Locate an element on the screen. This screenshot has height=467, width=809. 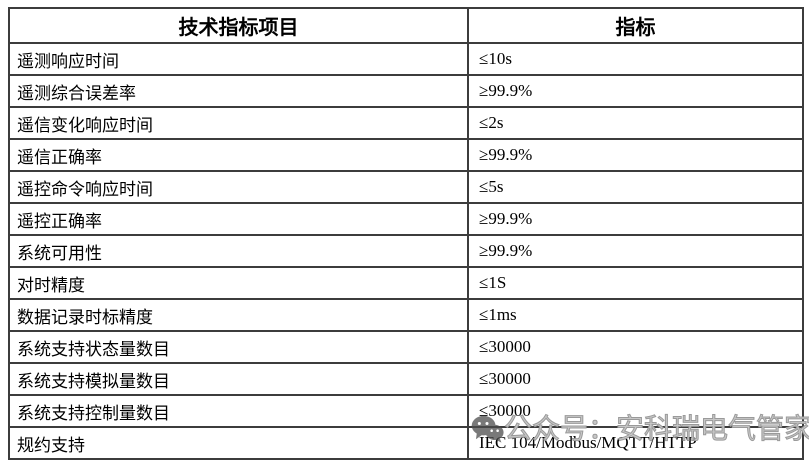
table-row: 遥信正确率 ≥99.9% is located at coordinates (406, 155).